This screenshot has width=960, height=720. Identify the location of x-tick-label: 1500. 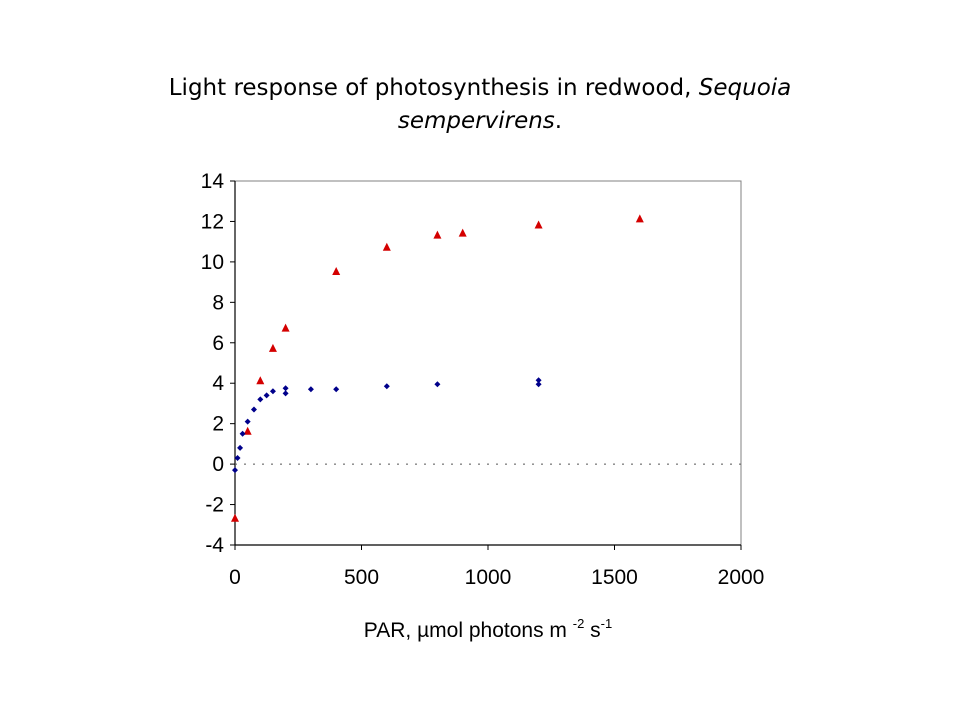
(614, 577).